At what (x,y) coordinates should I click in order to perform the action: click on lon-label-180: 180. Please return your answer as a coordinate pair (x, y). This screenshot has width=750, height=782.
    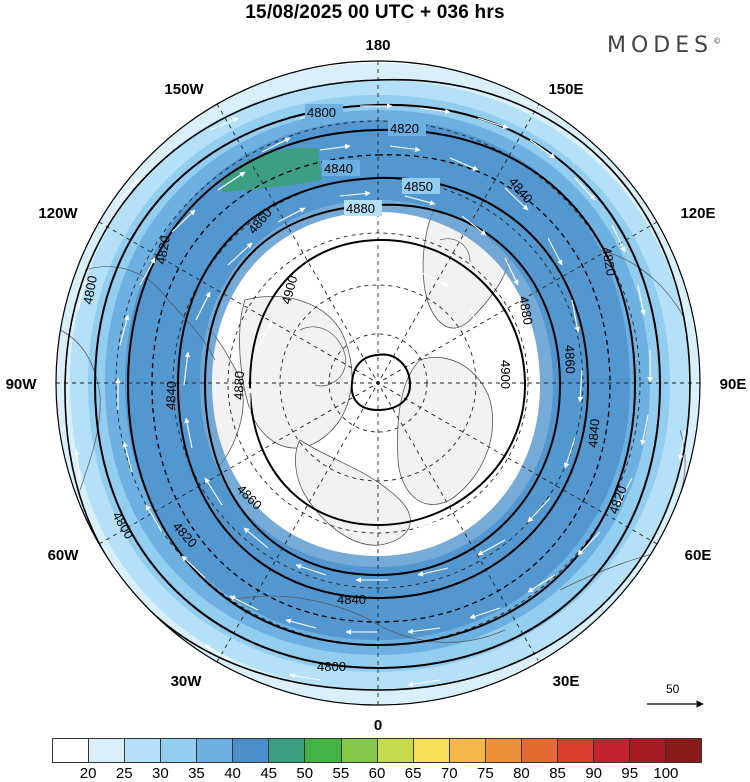
    Looking at the image, I should click on (377, 45).